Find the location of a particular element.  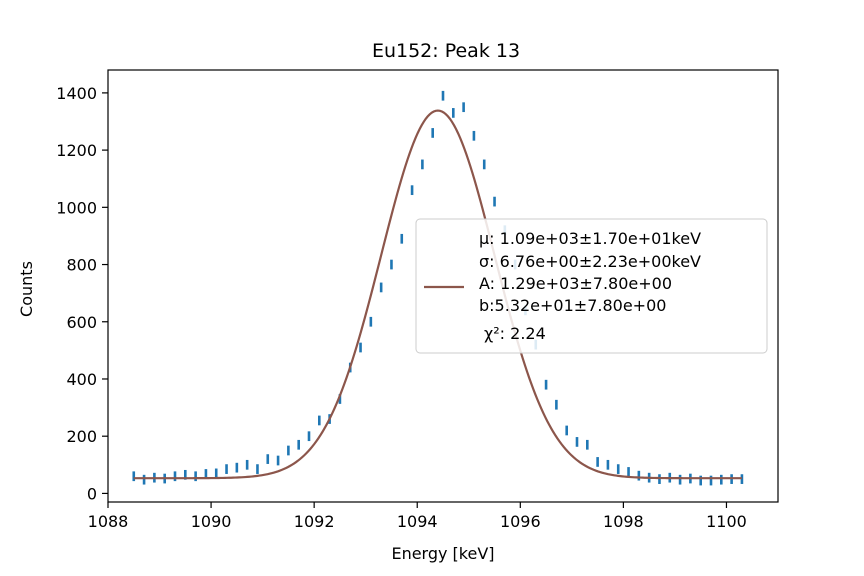

x-axis-label: Energy [keV] is located at coordinates (442, 553).